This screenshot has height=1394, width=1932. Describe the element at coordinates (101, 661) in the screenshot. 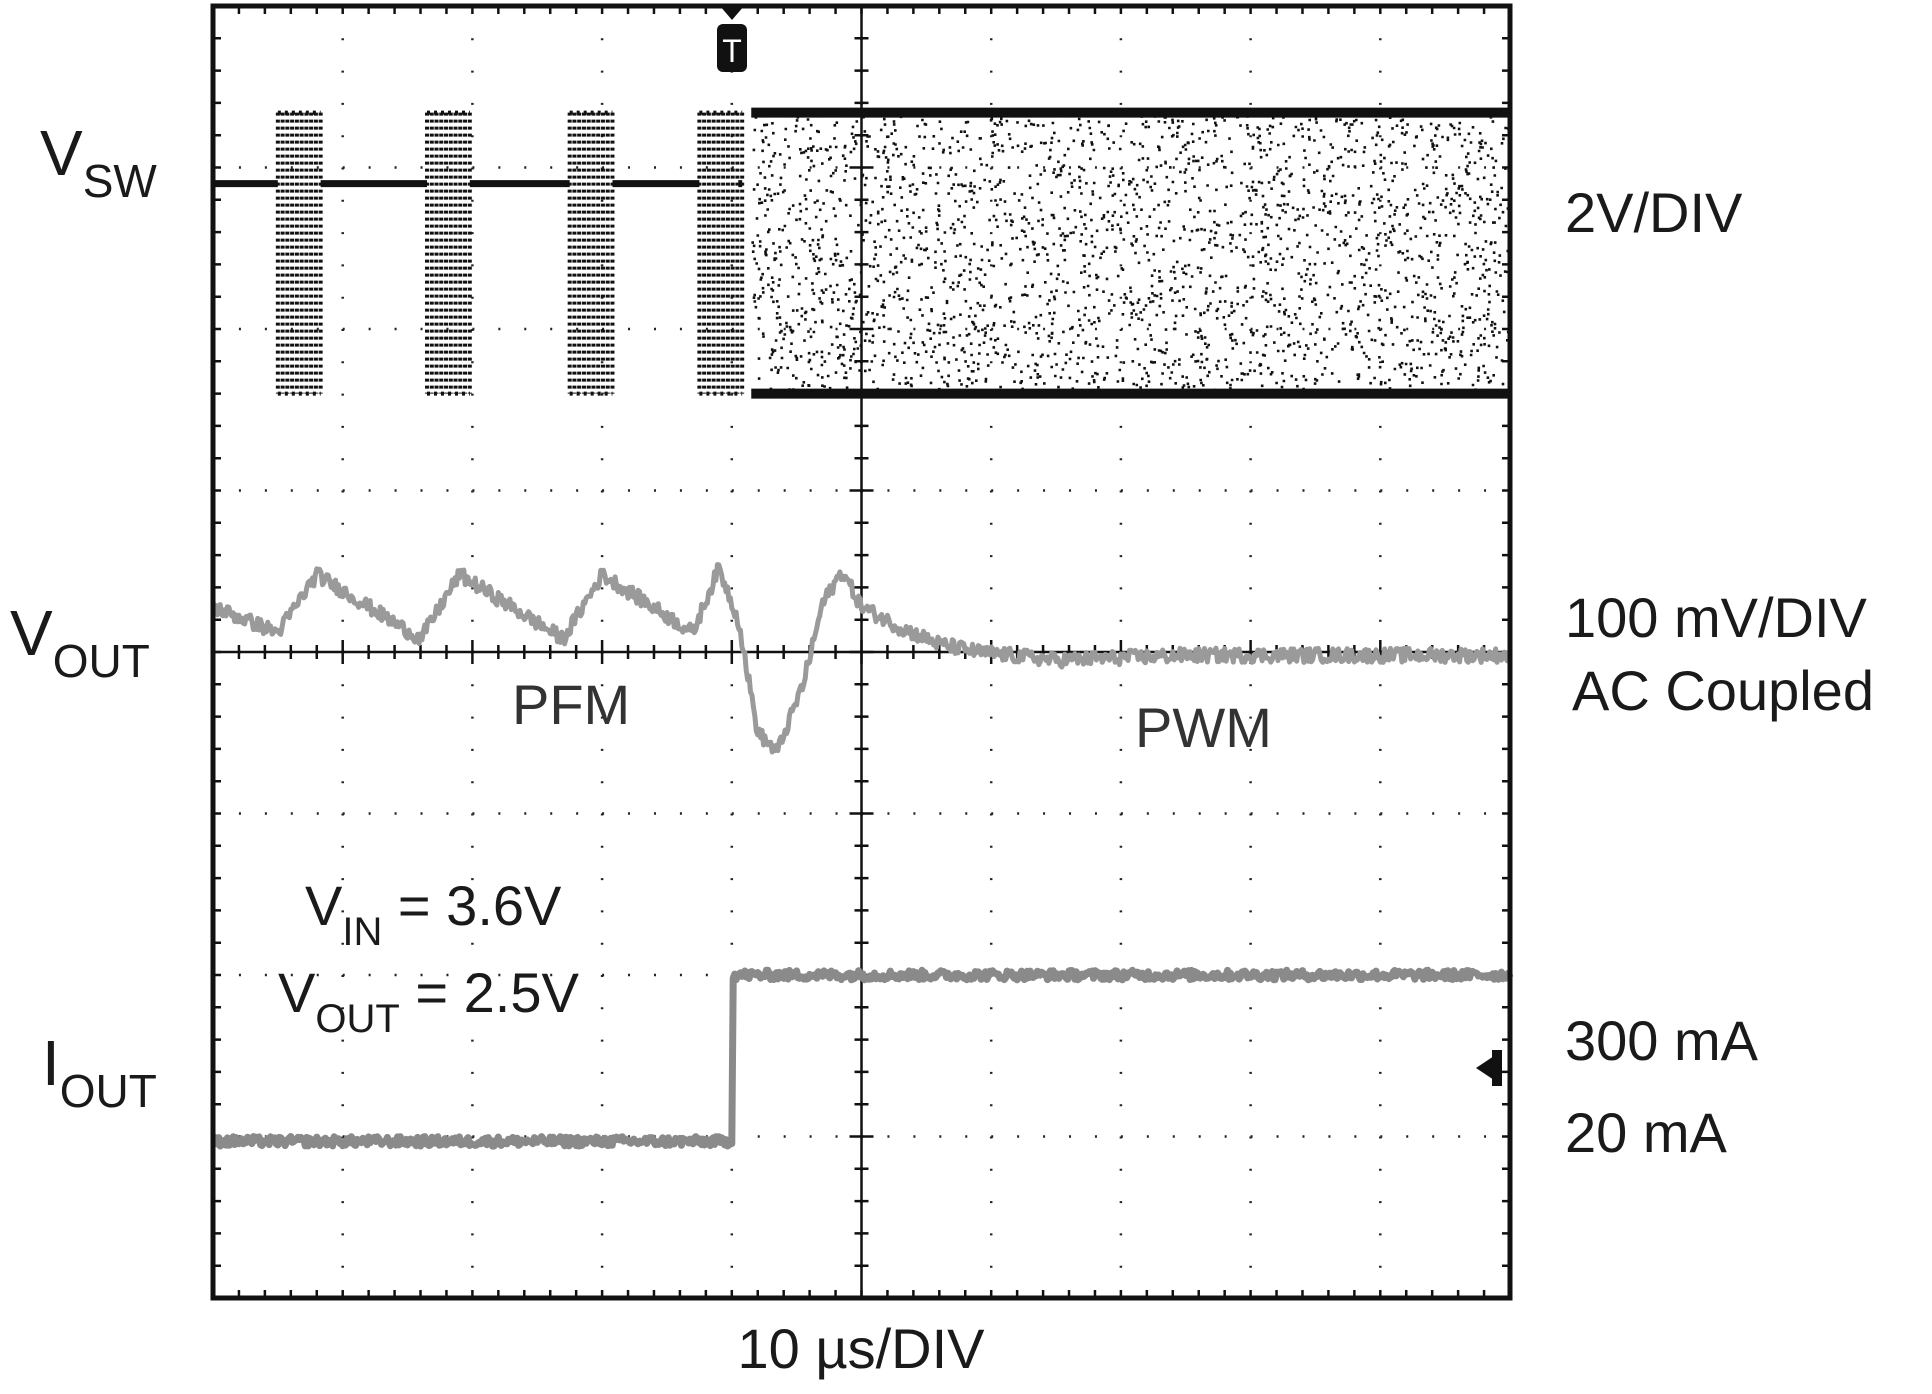

I see `vout-label-sub: OUT` at that location.